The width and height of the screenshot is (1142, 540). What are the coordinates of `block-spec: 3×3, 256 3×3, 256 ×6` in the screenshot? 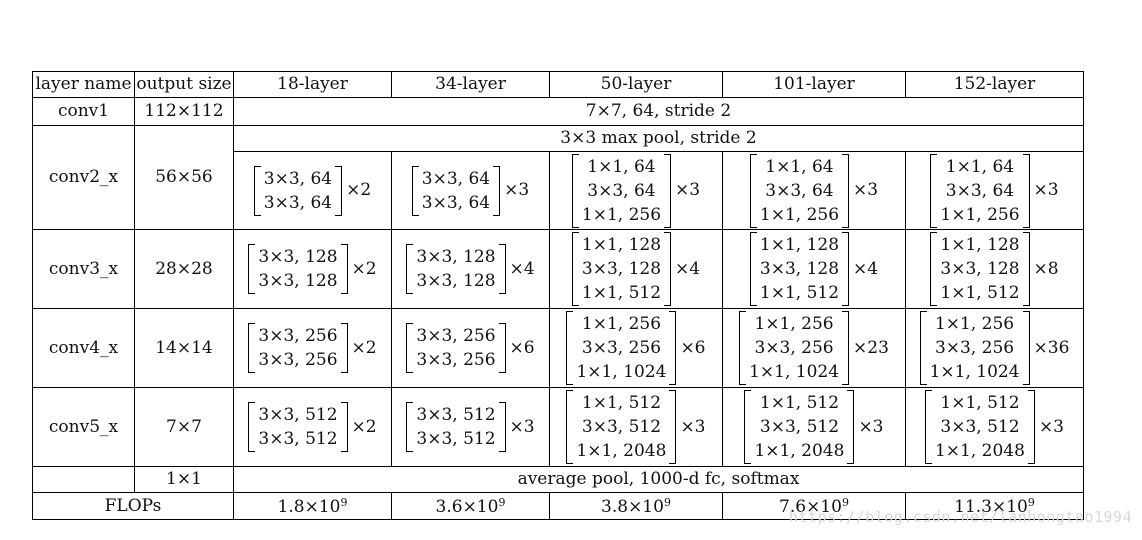 It's located at (470, 348).